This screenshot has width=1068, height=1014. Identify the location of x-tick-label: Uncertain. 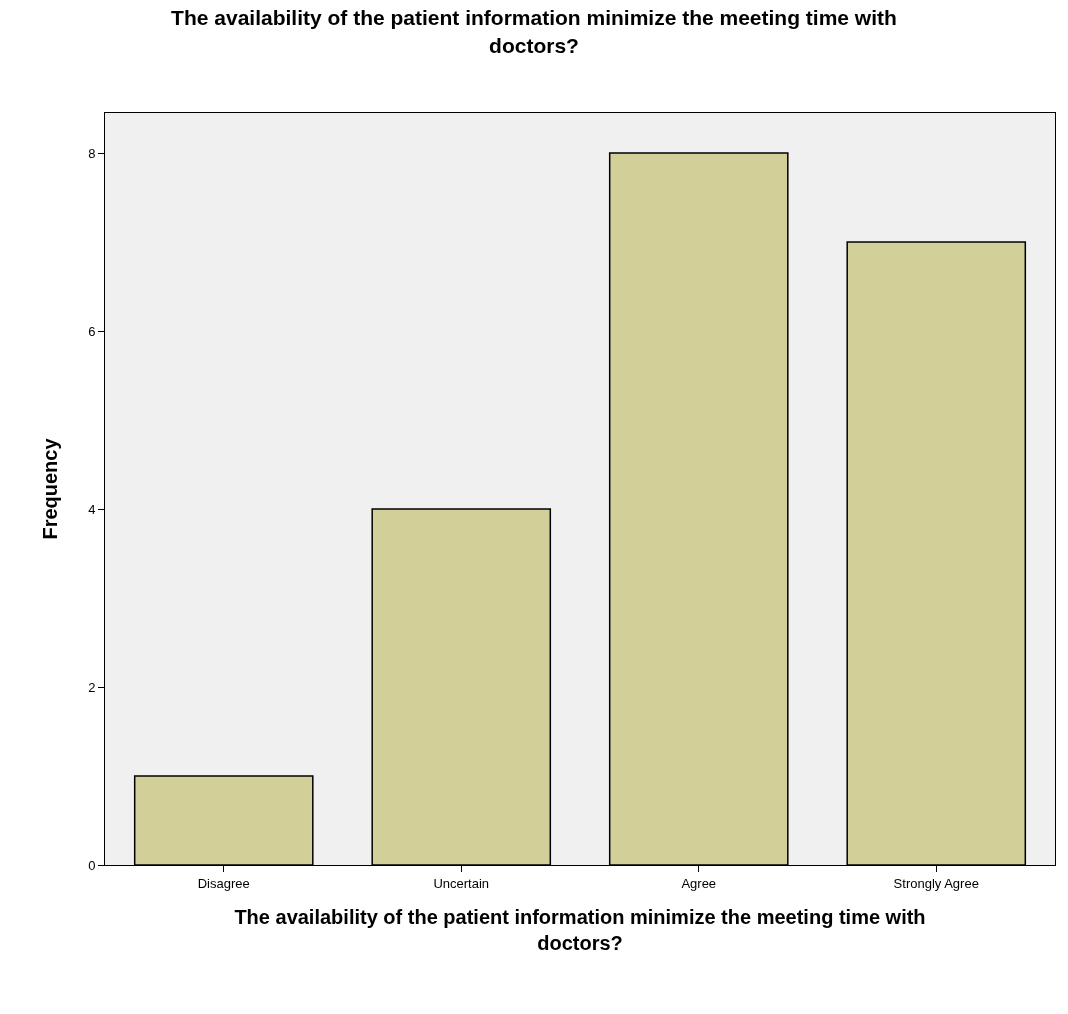
(461, 883).